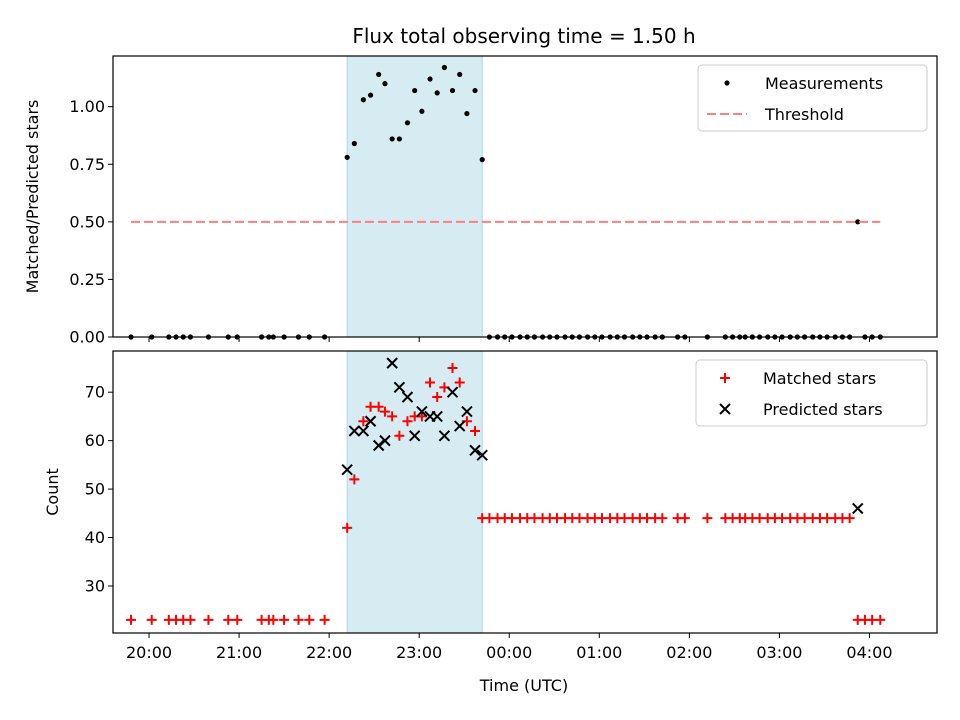 This screenshot has height=720, width=960. Describe the element at coordinates (419, 652) in the screenshot. I see `x-tick-label: 23:00` at that location.